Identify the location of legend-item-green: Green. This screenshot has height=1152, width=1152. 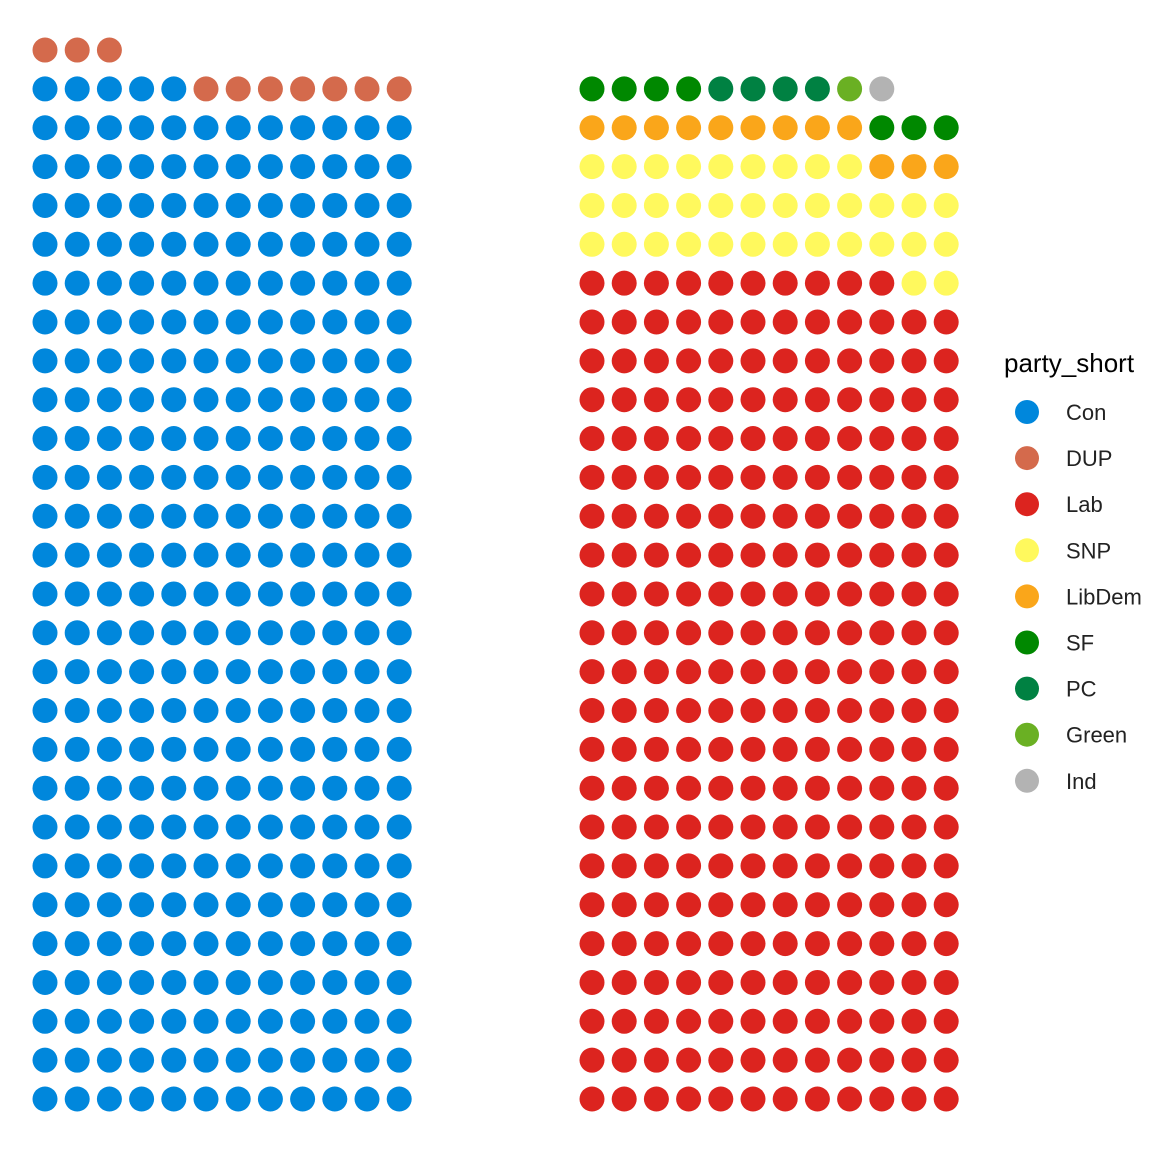
(1071, 735).